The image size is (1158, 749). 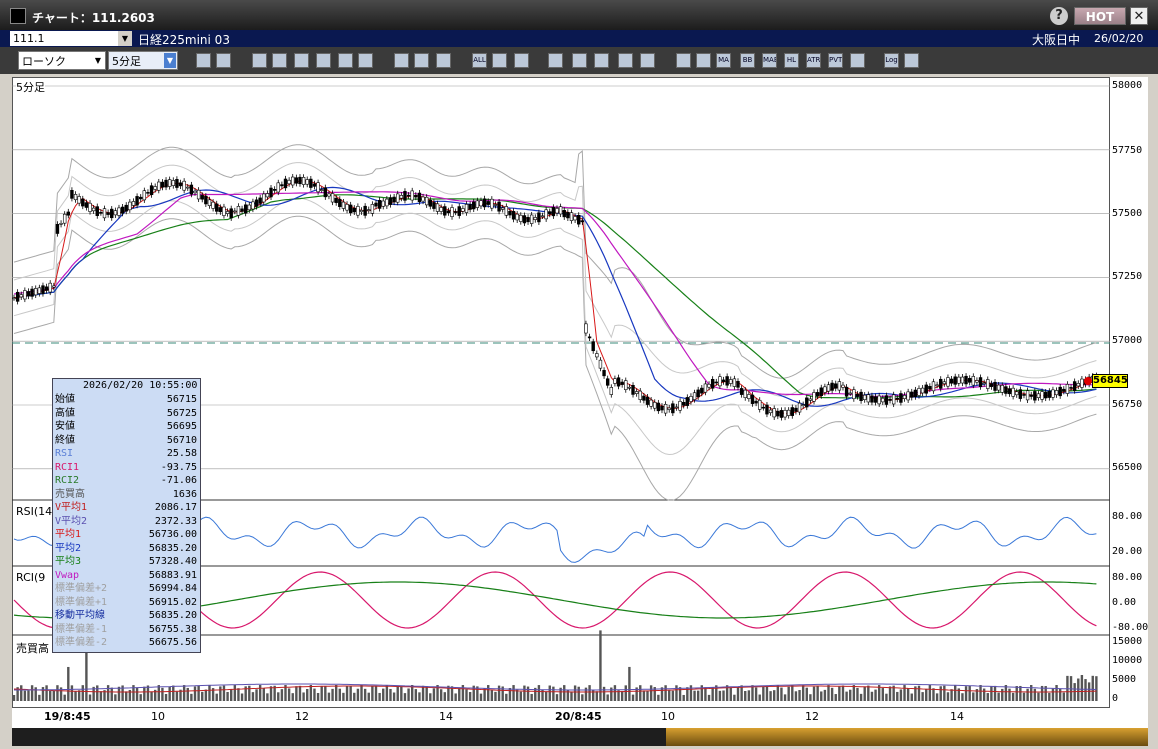 I want to click on text-tool-button, so click(x=345, y=60).